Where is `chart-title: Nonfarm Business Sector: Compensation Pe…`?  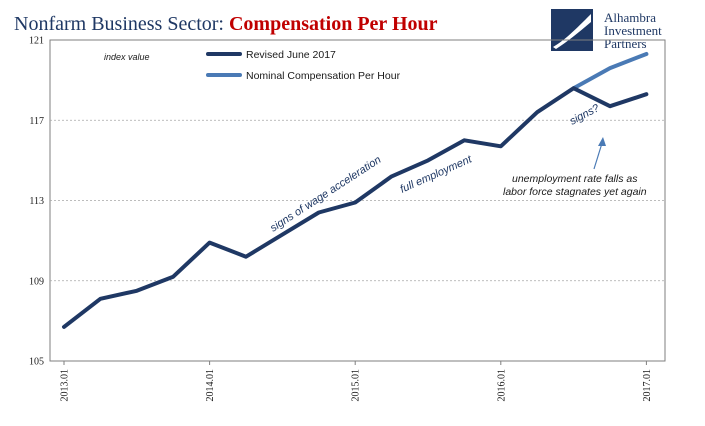 chart-title: Nonfarm Business Sector: Compensation Pe… is located at coordinates (226, 24).